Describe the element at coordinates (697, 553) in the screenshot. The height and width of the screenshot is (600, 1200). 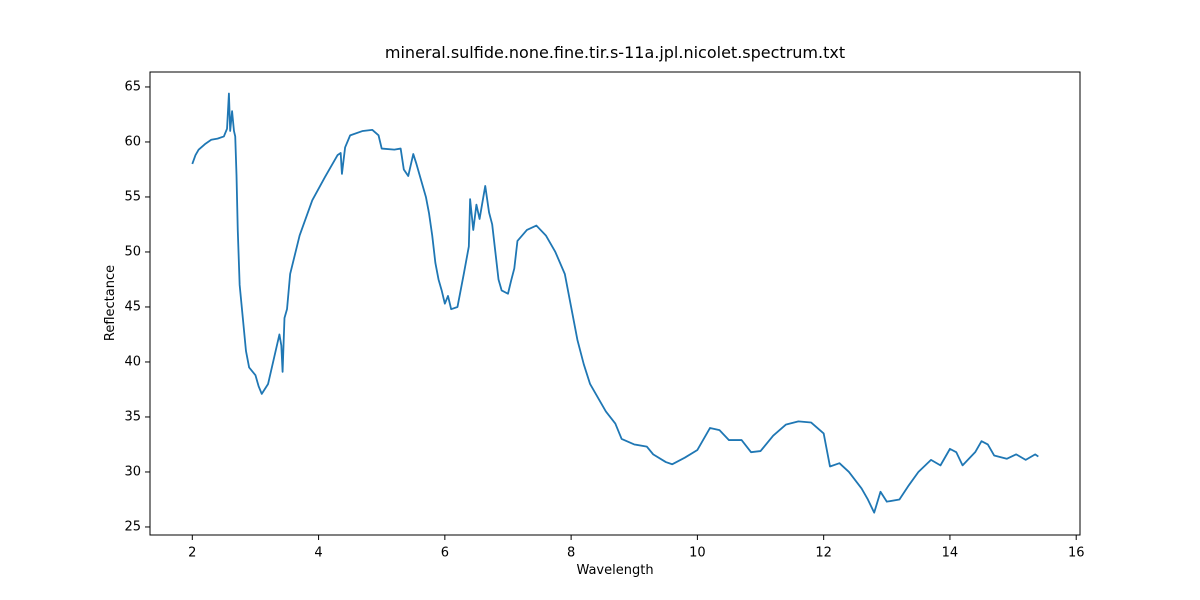
I see `x-tick-label: 10` at that location.